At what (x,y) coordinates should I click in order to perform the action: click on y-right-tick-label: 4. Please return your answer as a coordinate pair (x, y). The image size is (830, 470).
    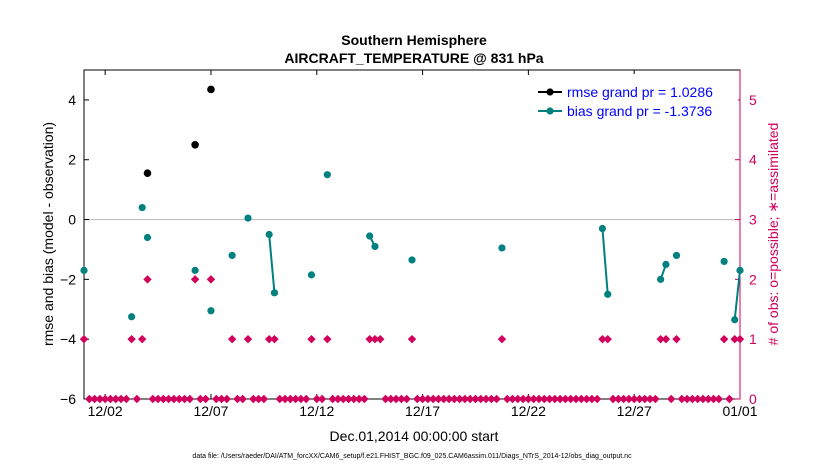
    Looking at the image, I should click on (753, 160).